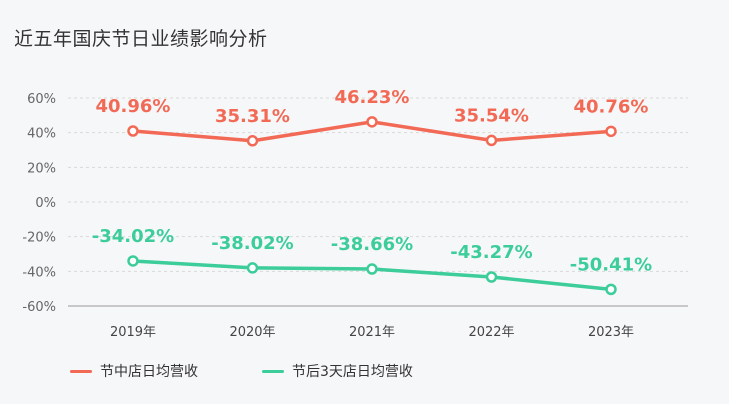 Image resolution: width=729 pixels, height=404 pixels. I want to click on data-label: 46.23%, so click(372, 97).